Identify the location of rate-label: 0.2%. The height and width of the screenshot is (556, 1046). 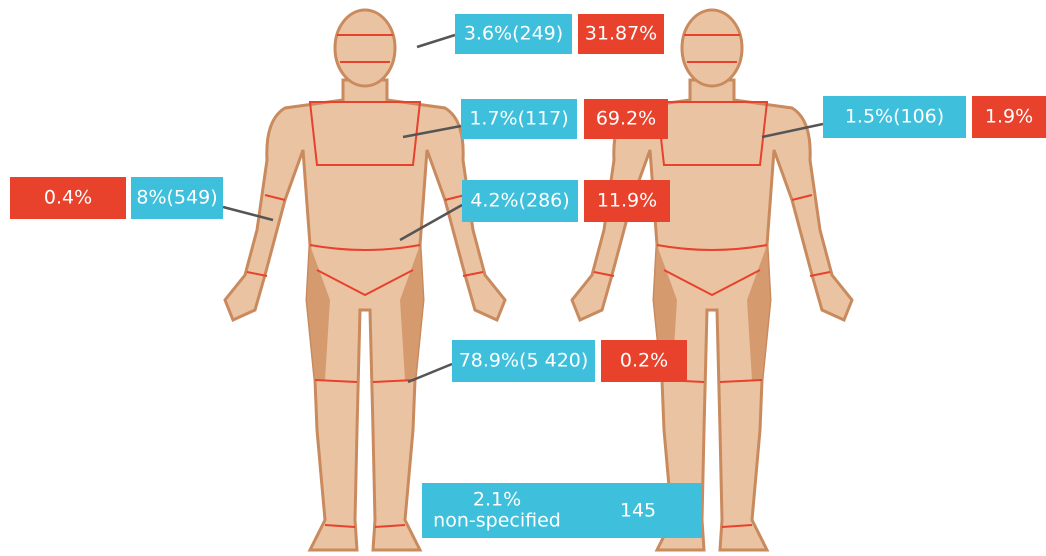
(644, 361).